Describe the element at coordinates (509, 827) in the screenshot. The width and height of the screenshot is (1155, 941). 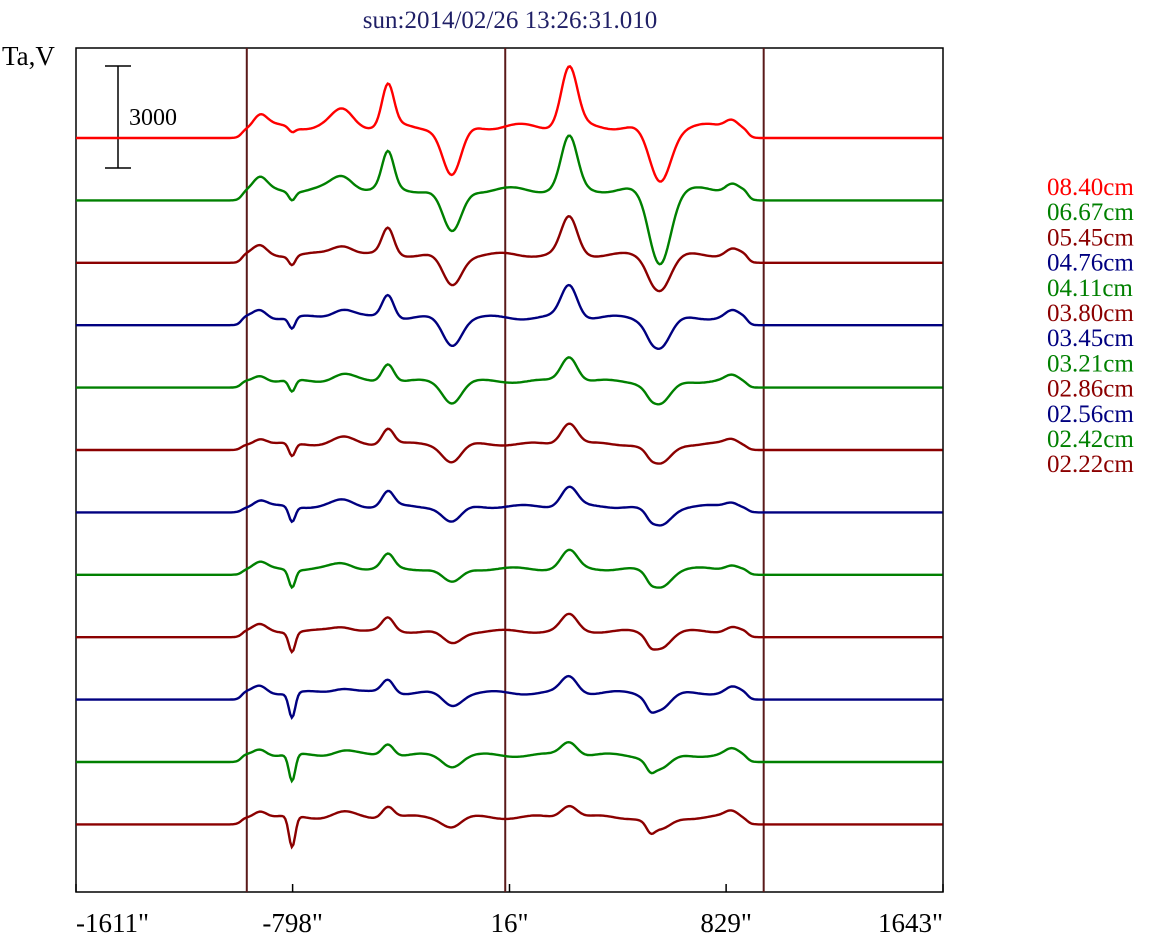
I see `series-line-02.22cm` at that location.